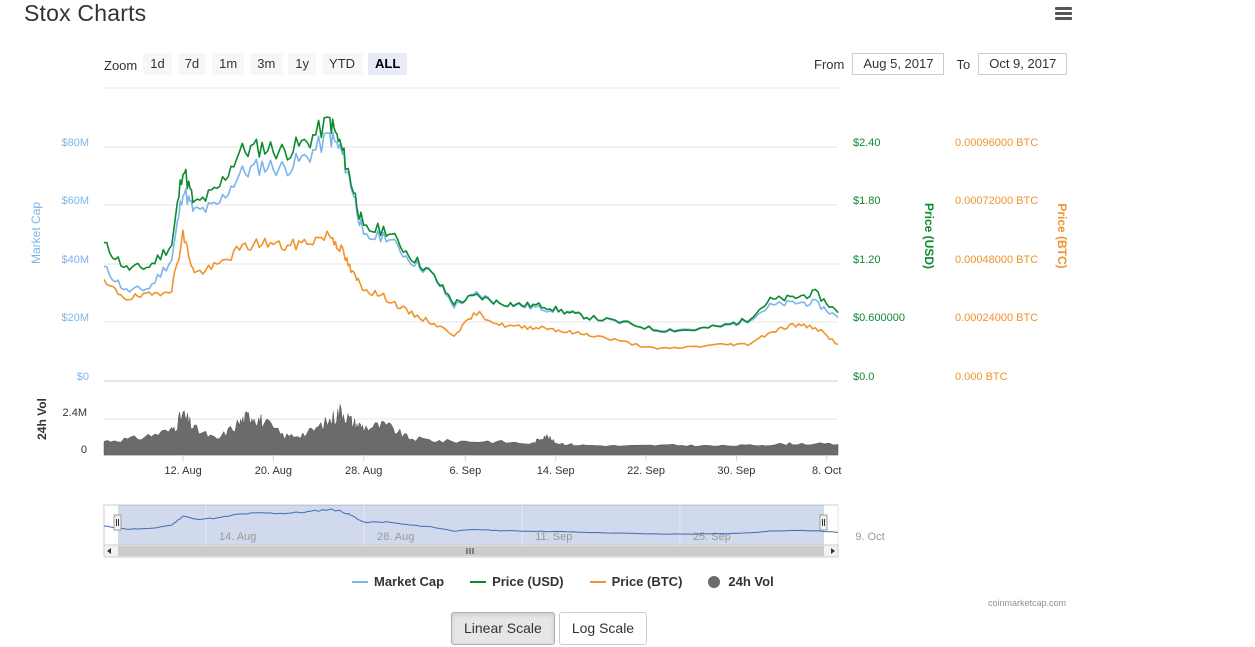  I want to click on x-tick-label: 22. Sep, so click(646, 471).